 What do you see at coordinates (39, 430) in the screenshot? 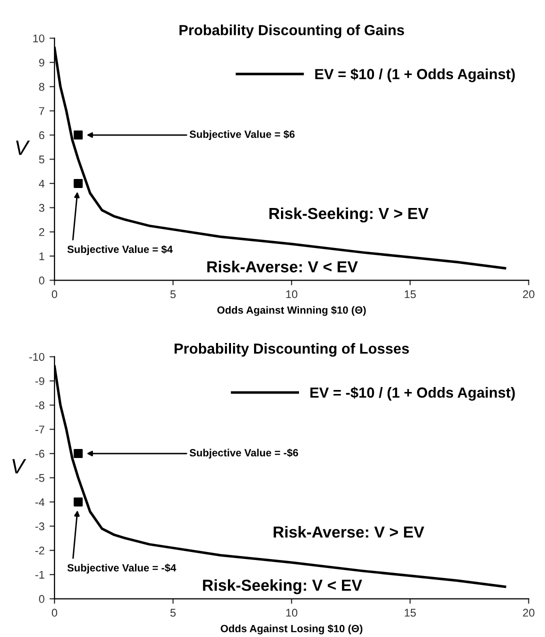
I see `y-tick-label: -7` at bounding box center [39, 430].